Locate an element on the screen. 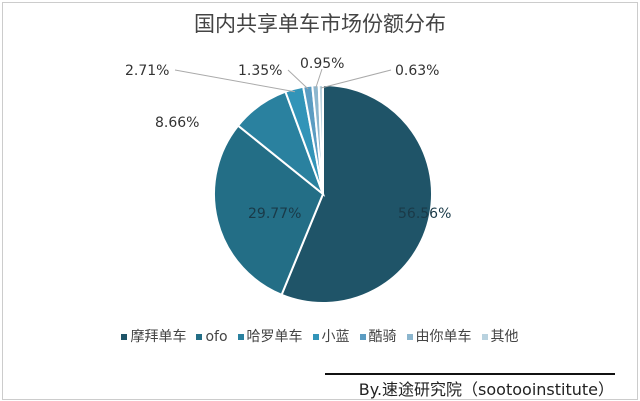 Image resolution: width=640 pixels, height=401 pixels. legend-label: 其他 is located at coordinates (504, 337).